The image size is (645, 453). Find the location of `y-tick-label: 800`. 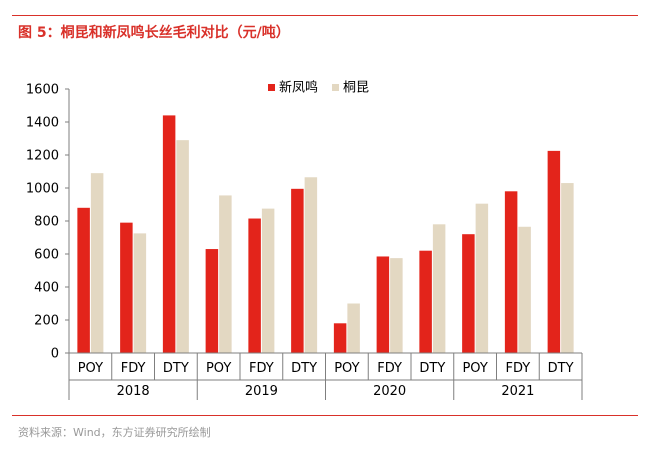

y-tick-label: 800 is located at coordinates (46, 222).